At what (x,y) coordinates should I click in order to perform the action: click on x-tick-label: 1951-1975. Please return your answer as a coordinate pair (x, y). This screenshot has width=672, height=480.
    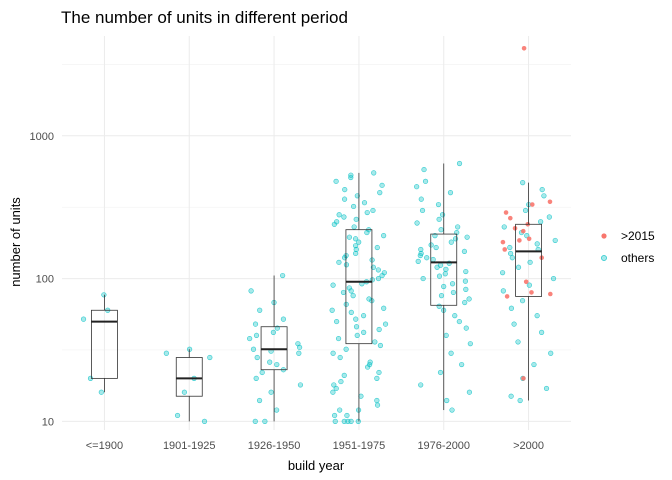
    Looking at the image, I should click on (359, 446).